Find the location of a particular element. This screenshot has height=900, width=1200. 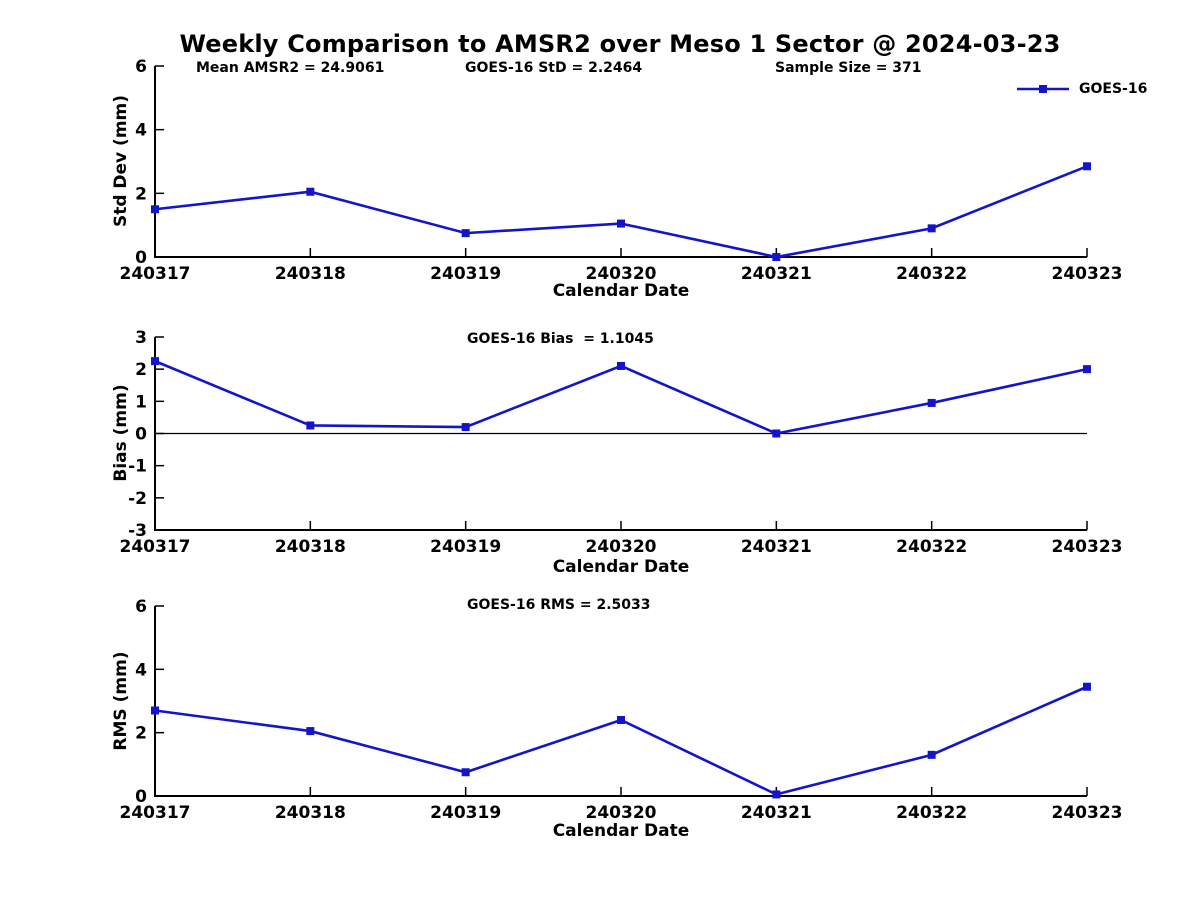

xlabel-calendar-date-3: Calendar Date is located at coordinates (621, 831).